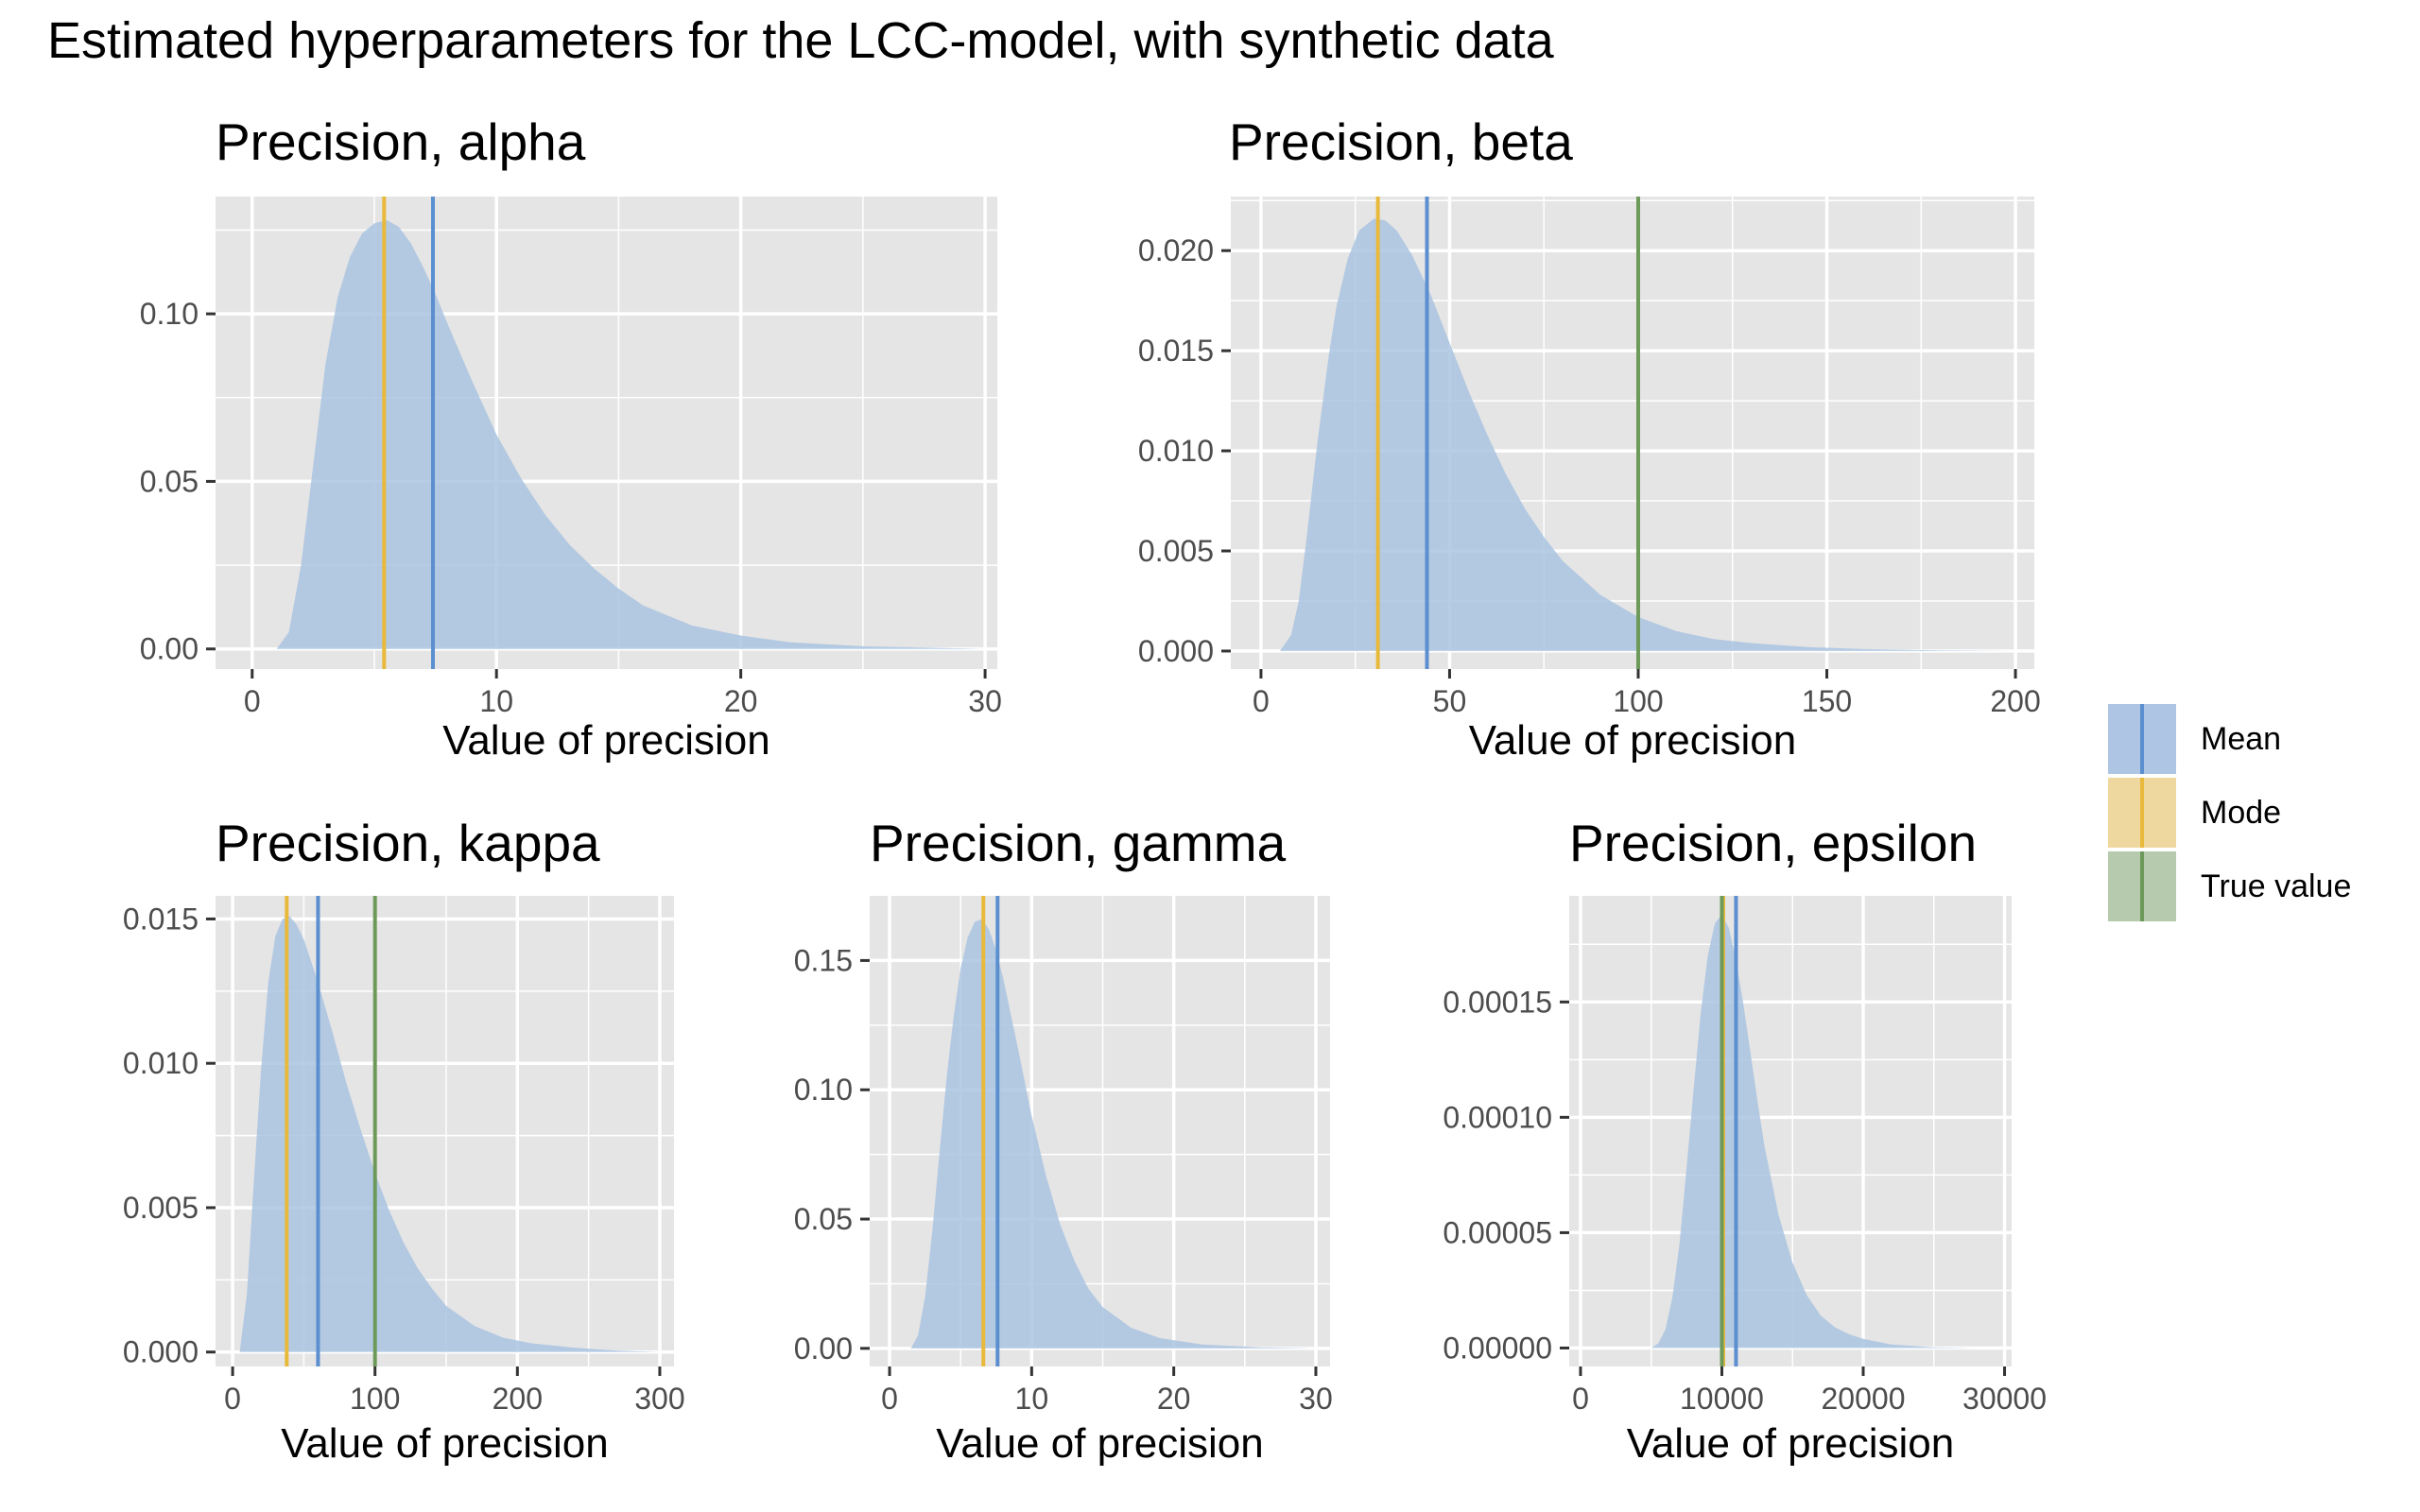 This screenshot has height=1512, width=2420. Describe the element at coordinates (1773, 843) in the screenshot. I see `panel-title-epsilon: Precision, epsilon` at that location.